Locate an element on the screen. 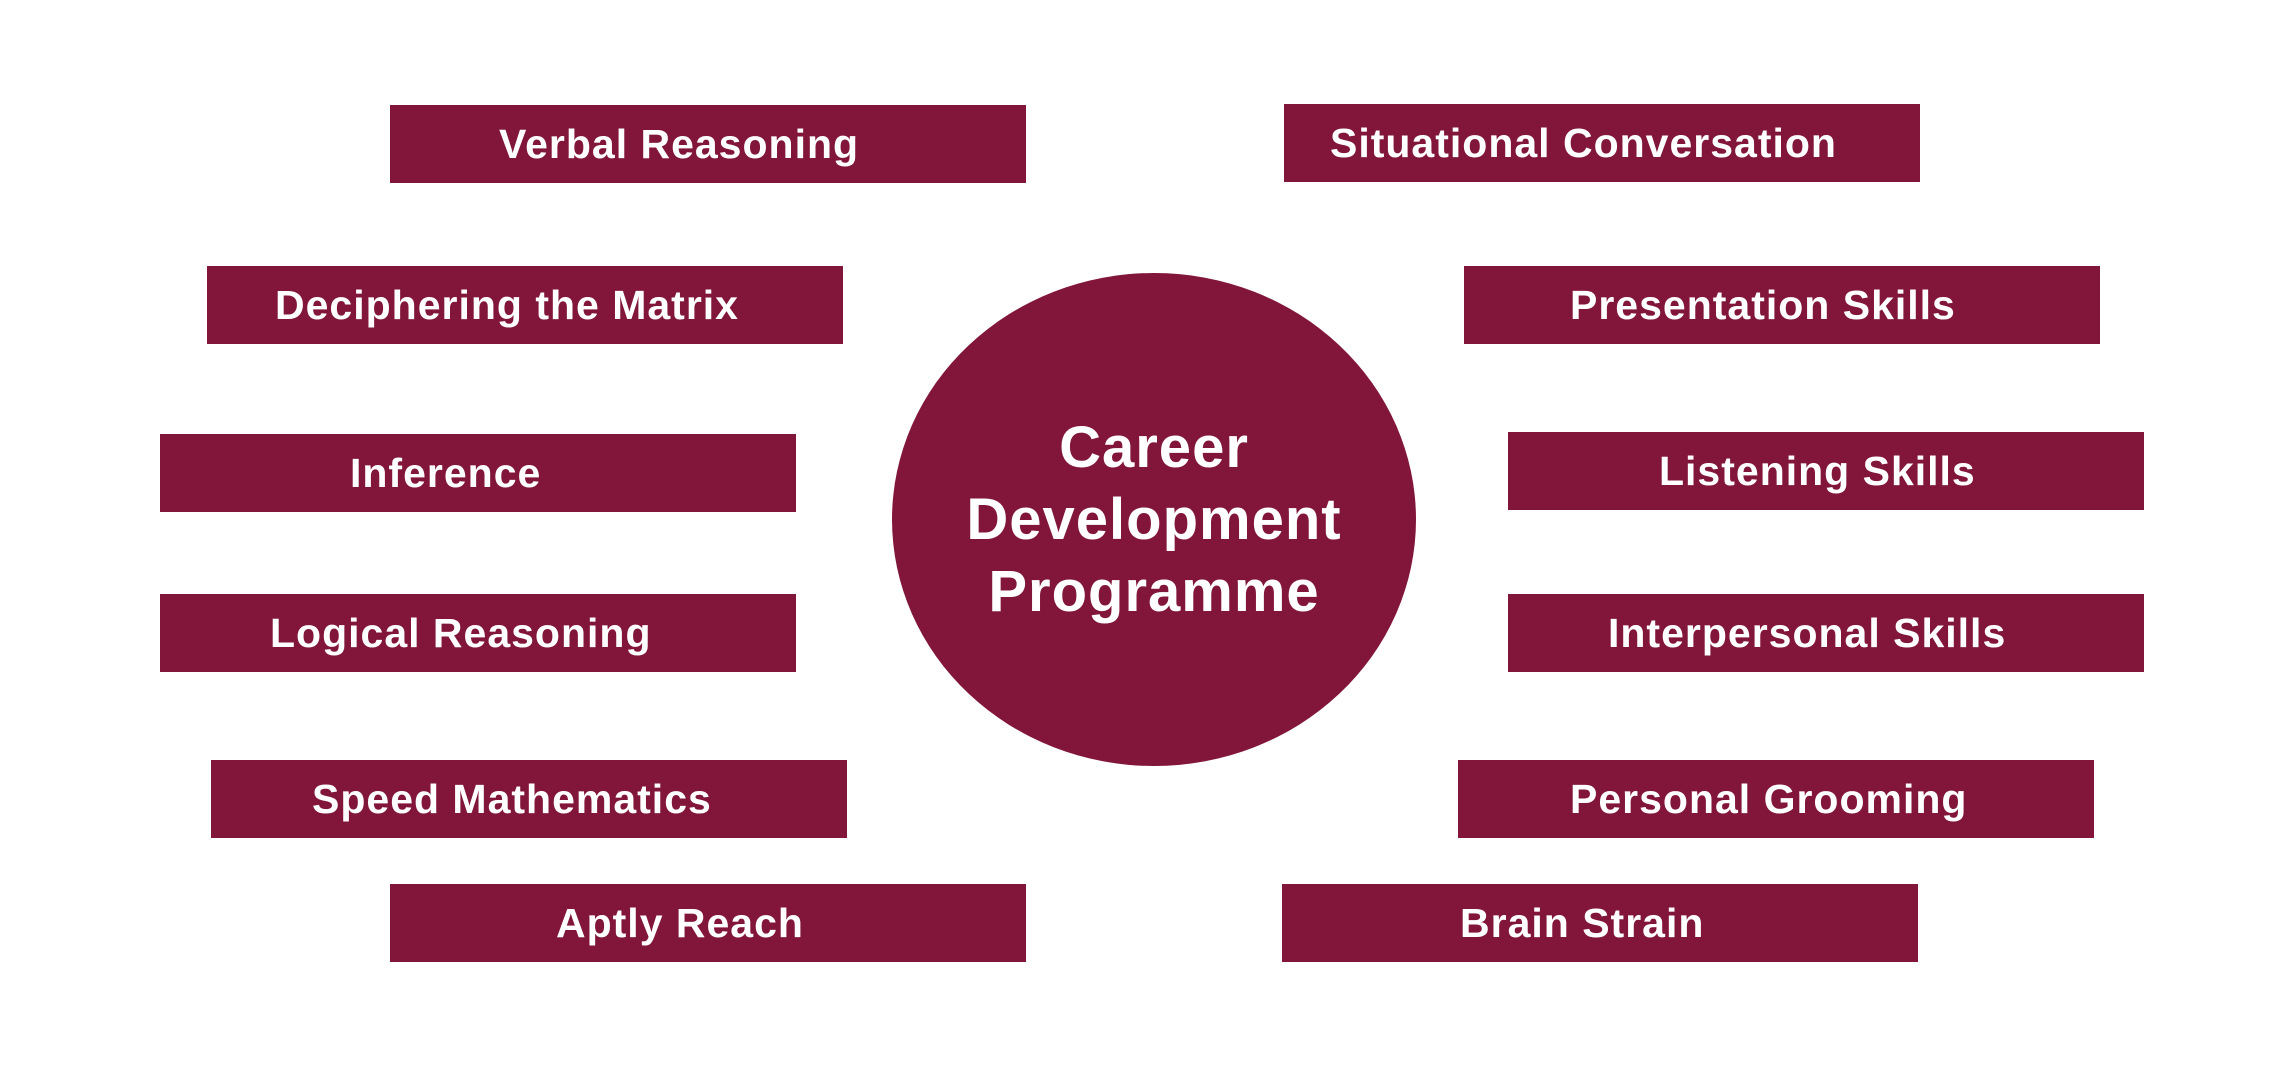 The height and width of the screenshot is (1089, 2289). topic-label: Inference is located at coordinates (446, 472).